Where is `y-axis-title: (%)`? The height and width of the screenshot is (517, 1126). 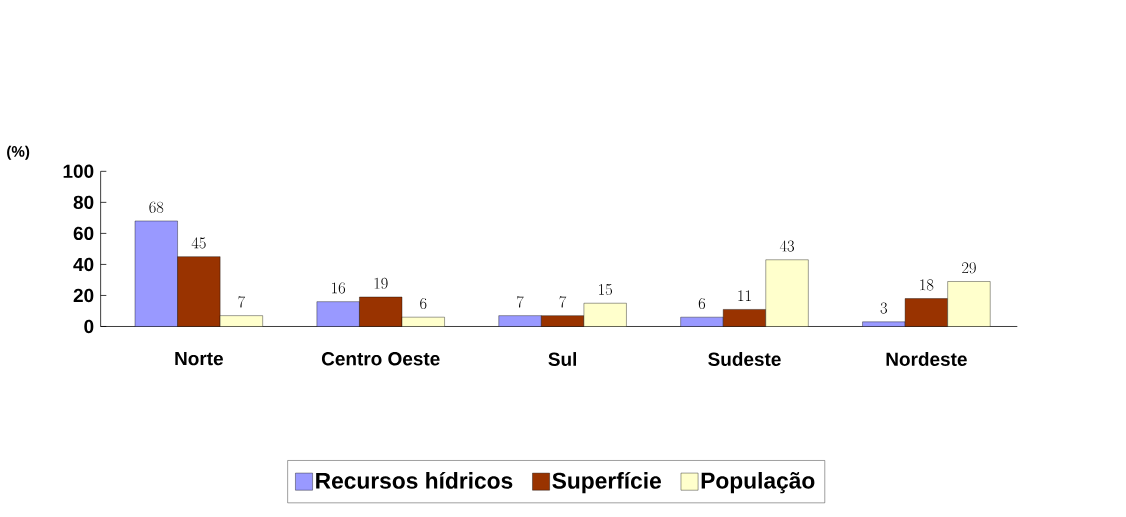
y-axis-title: (%) is located at coordinates (18, 152).